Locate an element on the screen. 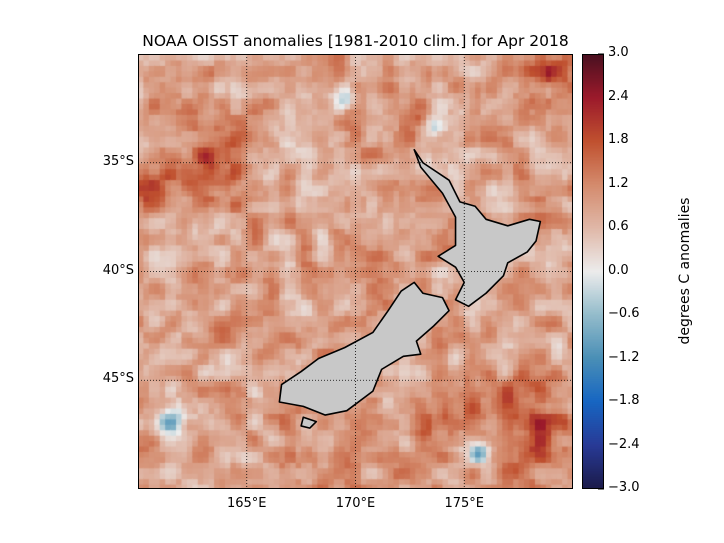  colorbar-tick-label: 0.0 is located at coordinates (618, 270).